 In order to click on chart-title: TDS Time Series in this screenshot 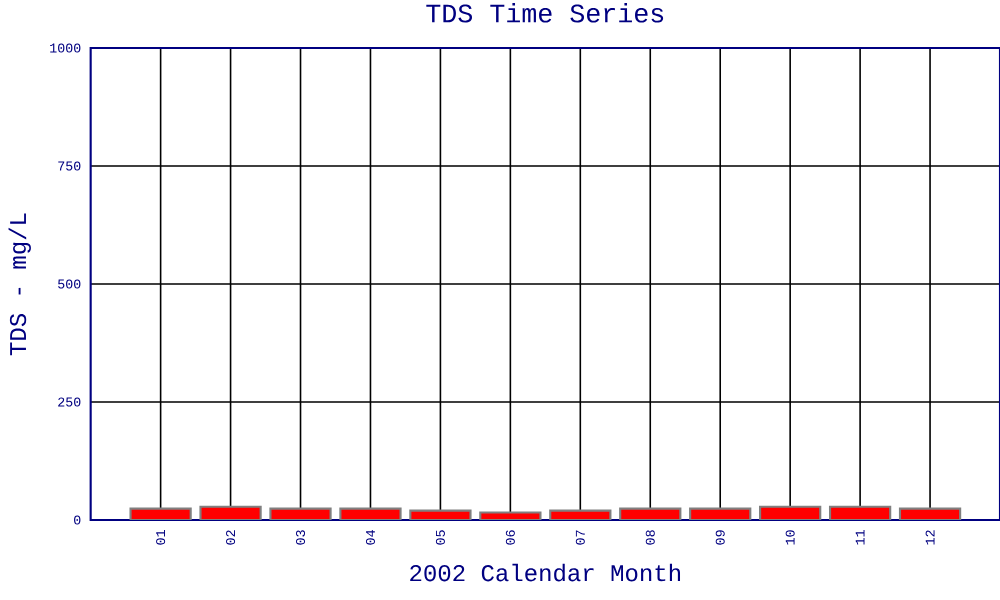, I will do `click(545, 12)`.